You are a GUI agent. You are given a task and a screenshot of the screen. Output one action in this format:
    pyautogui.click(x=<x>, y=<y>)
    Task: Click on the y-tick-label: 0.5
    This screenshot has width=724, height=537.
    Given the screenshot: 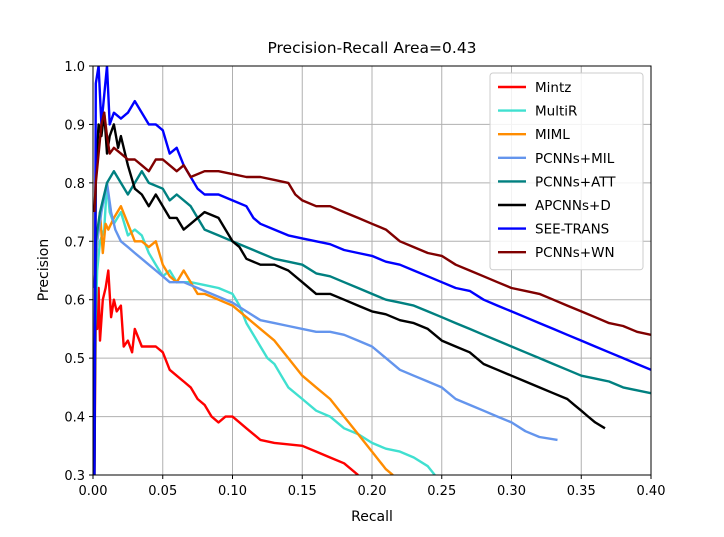 What is the action you would take?
    pyautogui.click(x=74, y=359)
    